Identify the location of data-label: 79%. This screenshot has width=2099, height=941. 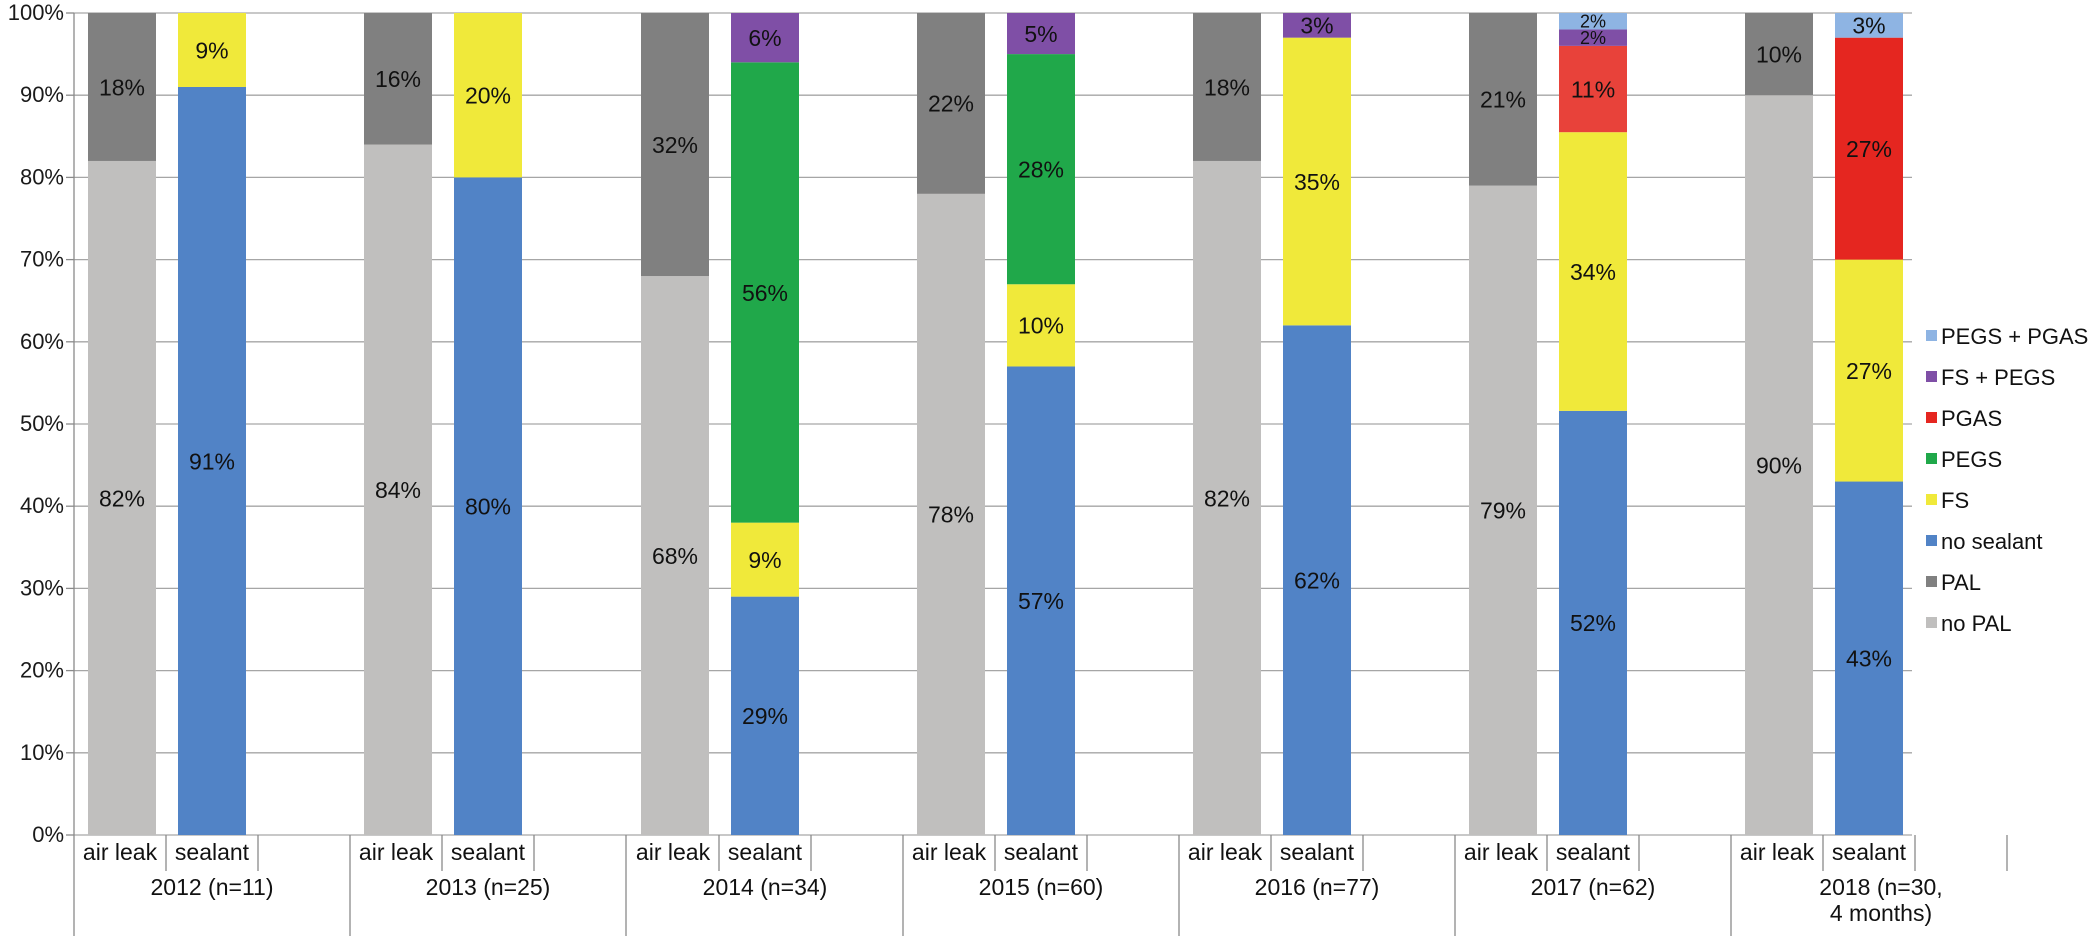
(1503, 511).